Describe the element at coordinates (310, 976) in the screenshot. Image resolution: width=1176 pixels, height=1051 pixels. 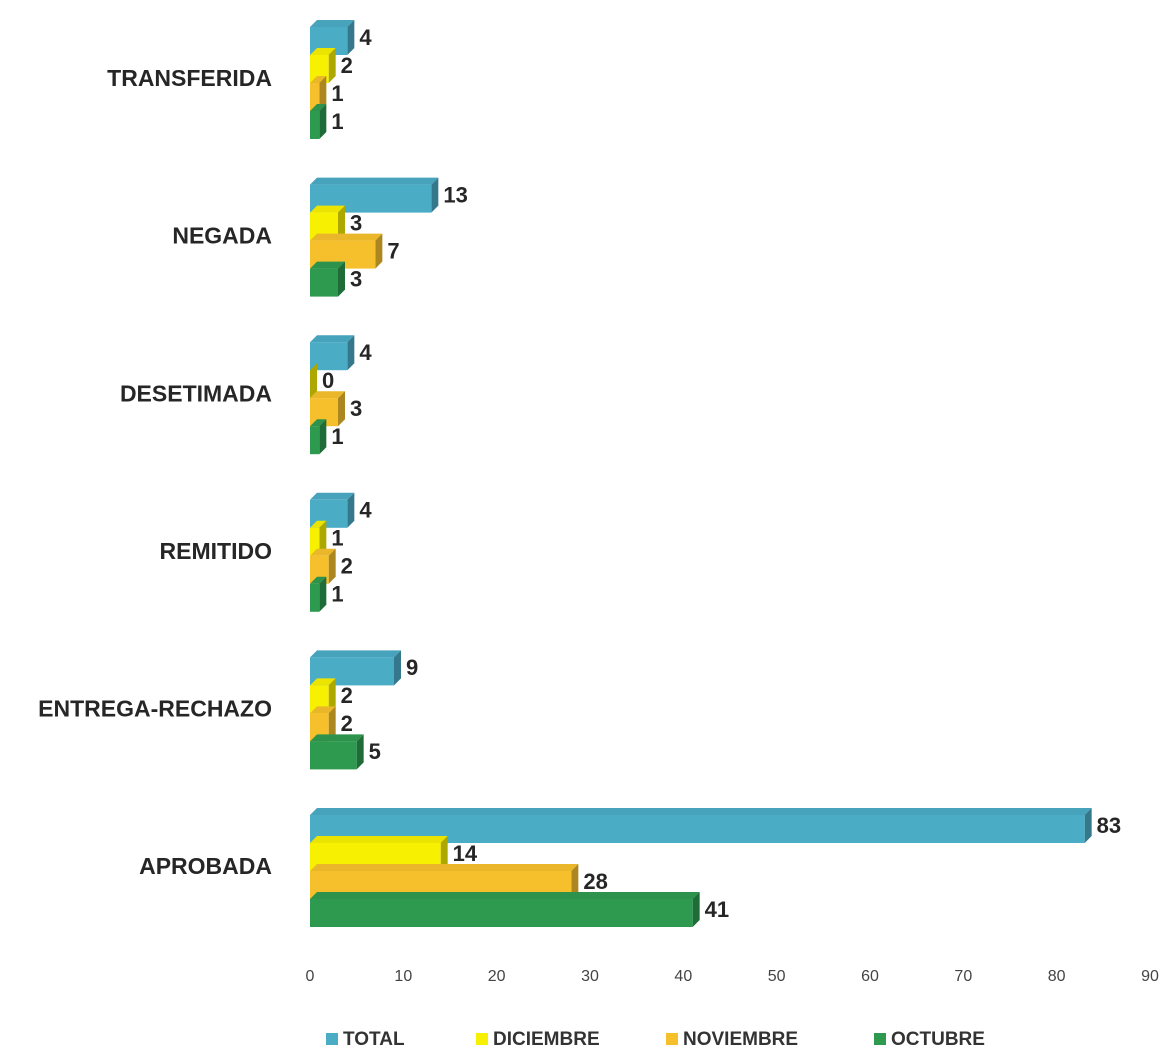
I see `x-tick-label: 0` at that location.